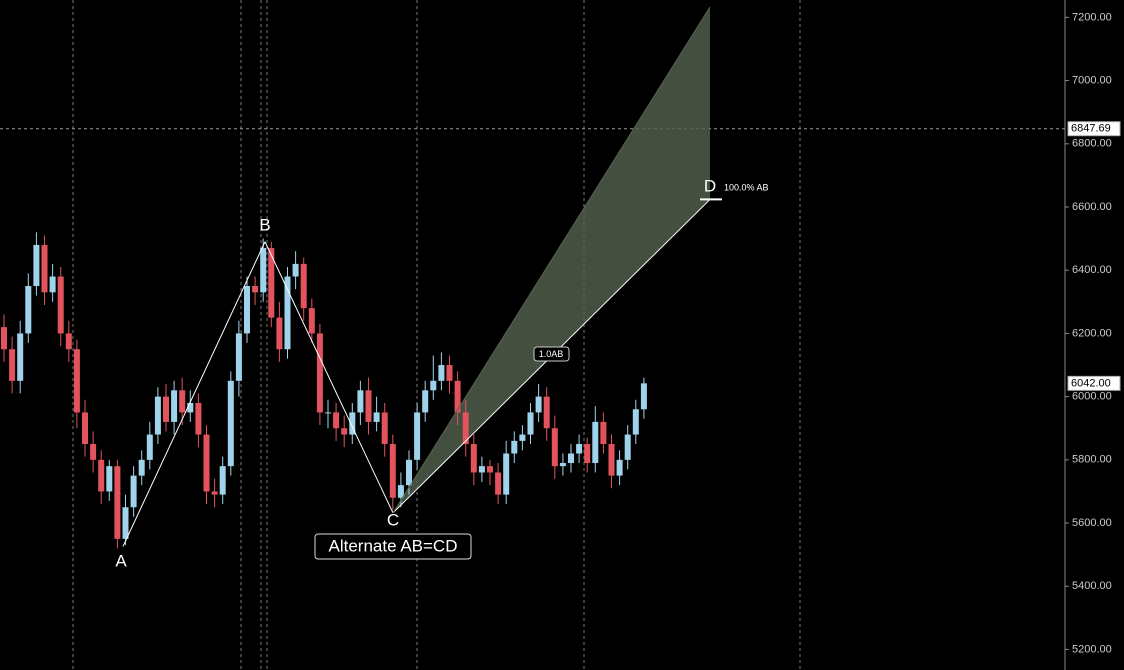 The height and width of the screenshot is (670, 1124). Describe the element at coordinates (746, 187) in the screenshot. I see `d-ratio-label: 100.0% AB` at that location.